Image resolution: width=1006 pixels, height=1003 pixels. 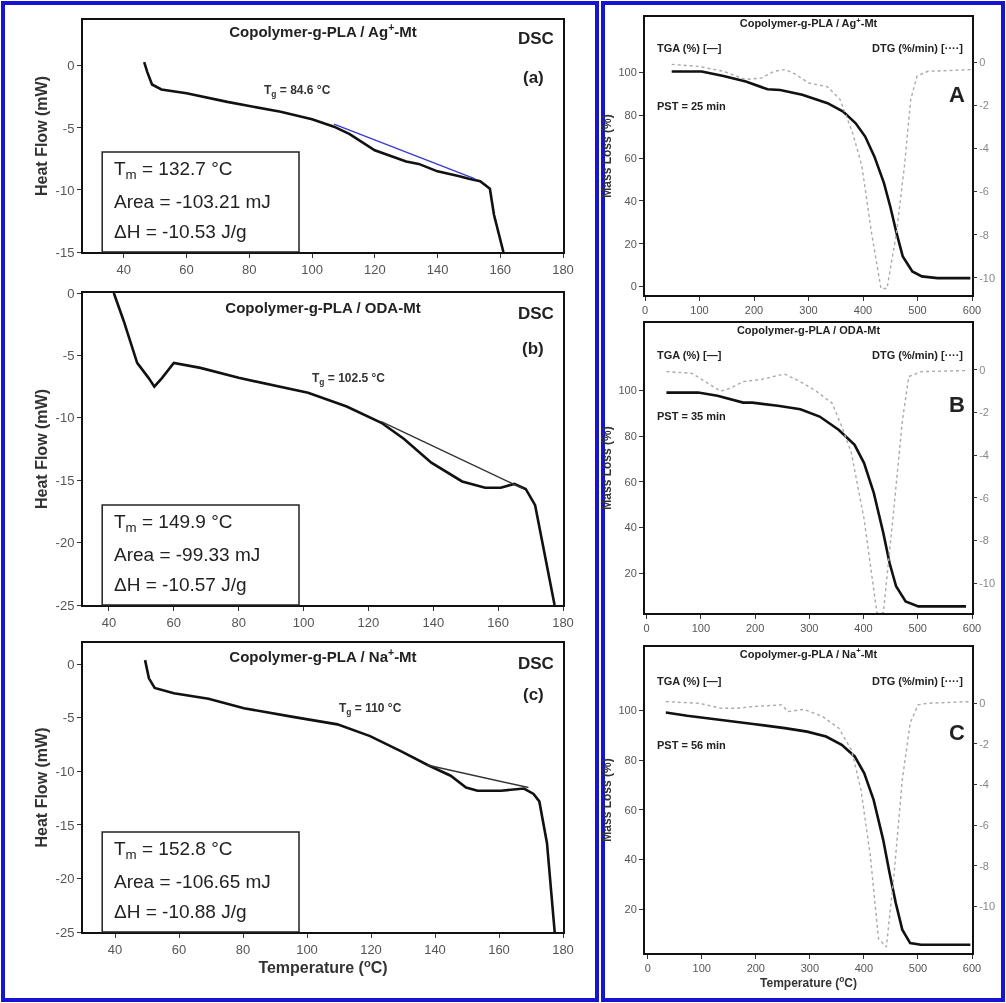 I want to click on annotation: A, so click(x=957, y=94).